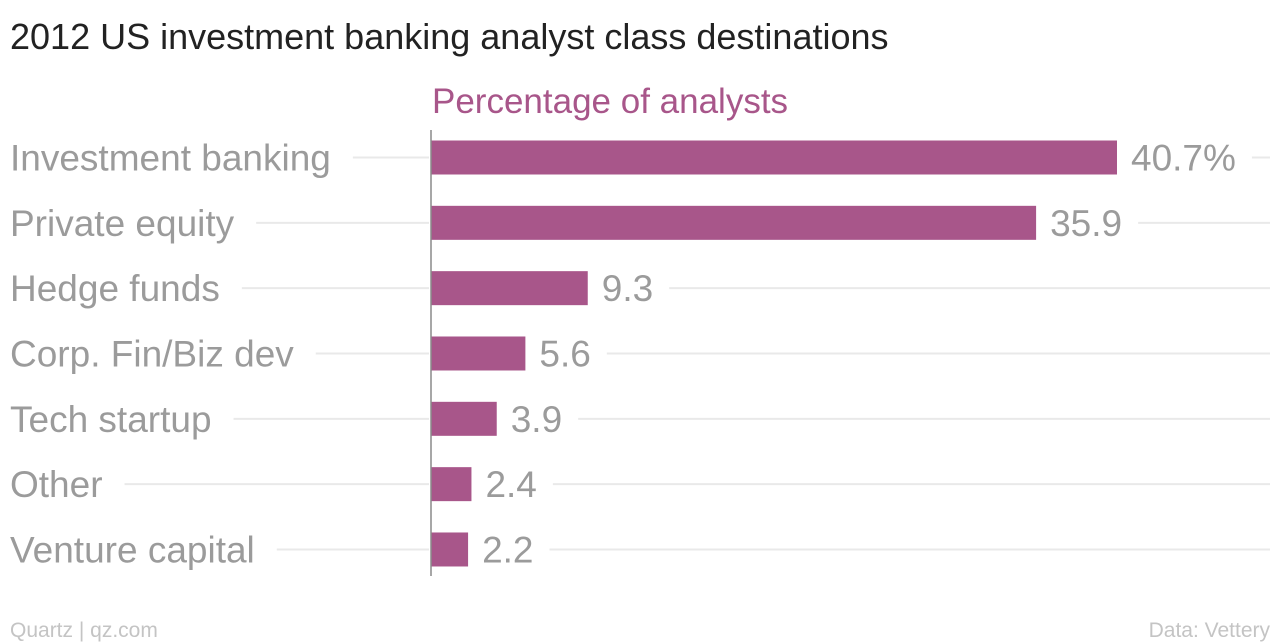 Image resolution: width=1280 pixels, height=644 pixels. What do you see at coordinates (510, 484) in the screenshot?
I see `value-label: 2.4` at bounding box center [510, 484].